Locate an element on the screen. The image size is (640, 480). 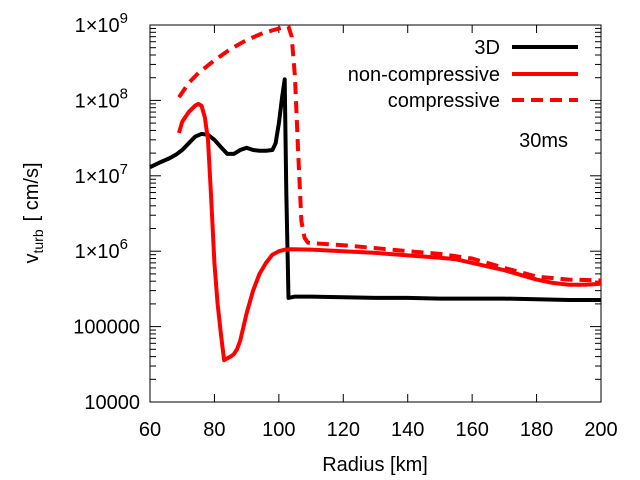
y-tick-label: 100000 is located at coordinates (106, 328).